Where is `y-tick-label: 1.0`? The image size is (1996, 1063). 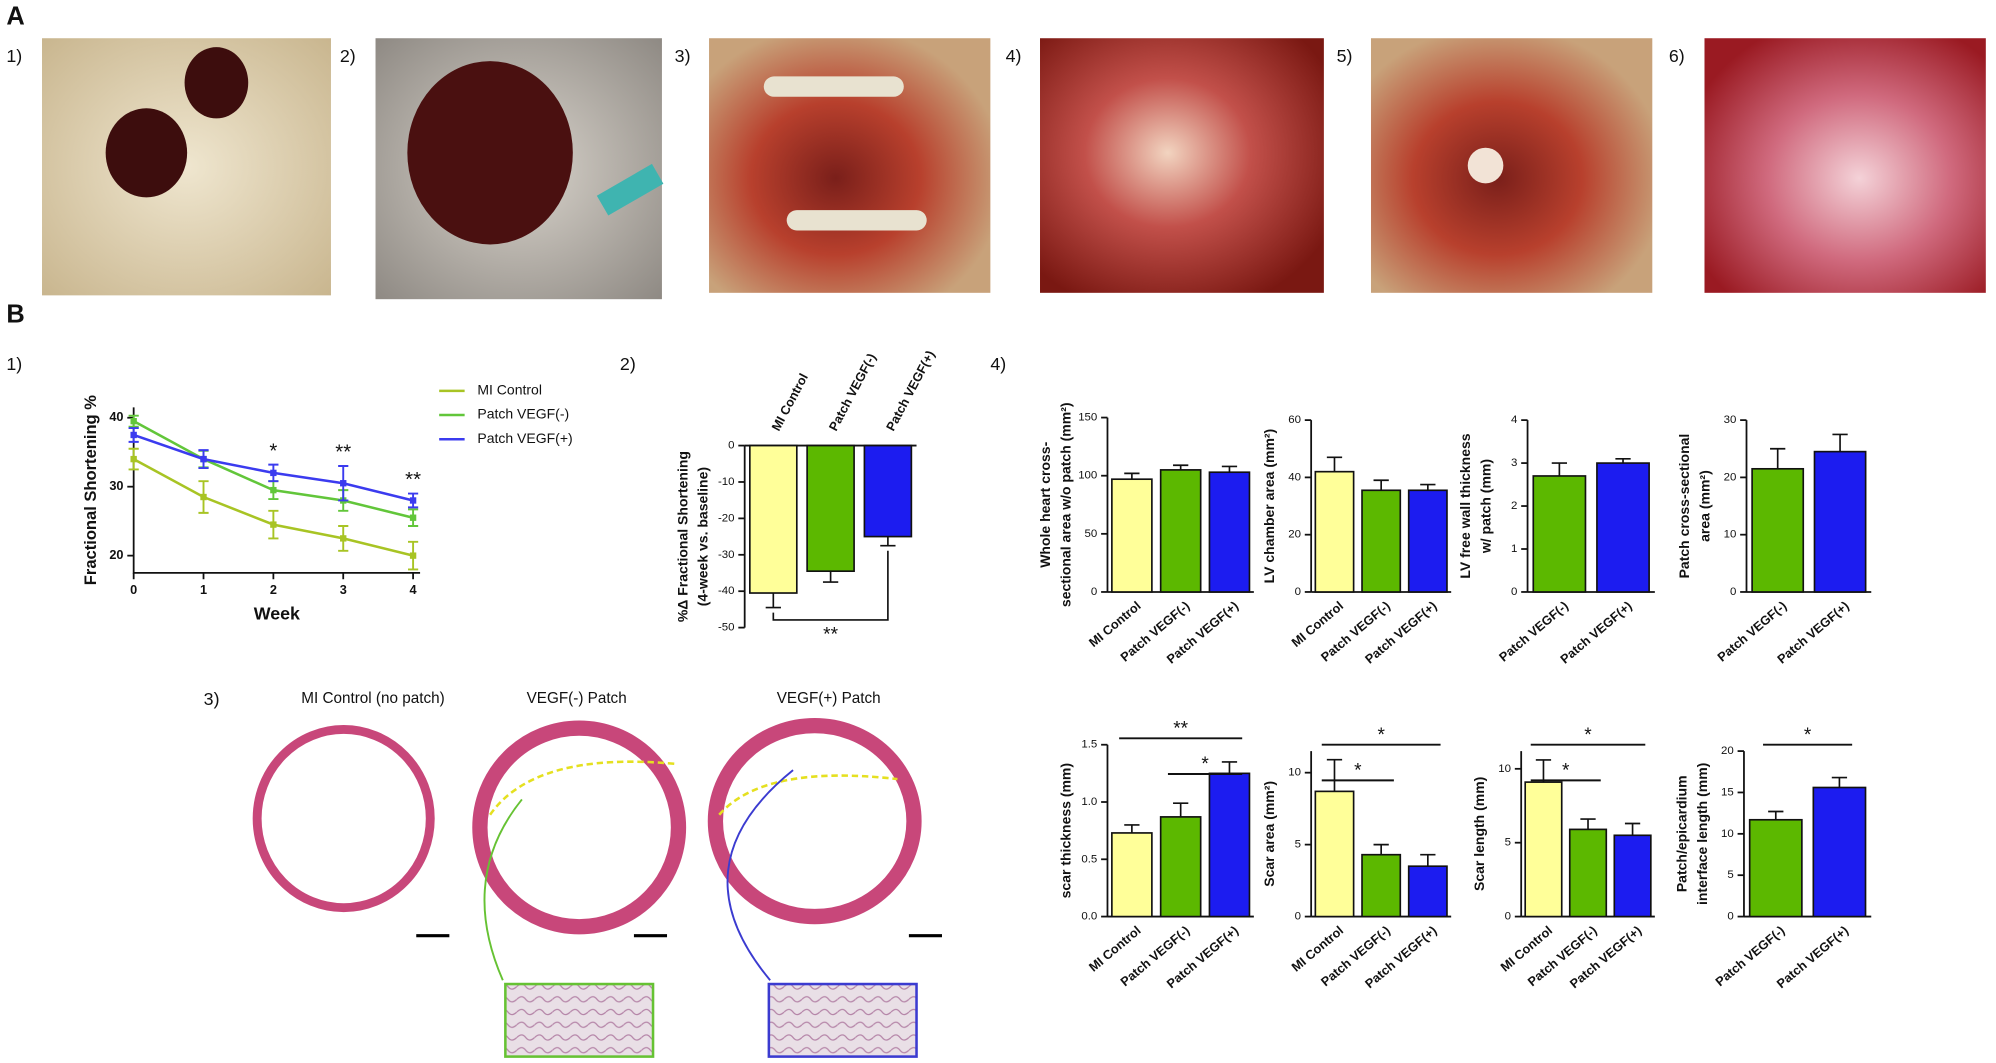
y-tick-label: 1.0 is located at coordinates (1089, 802).